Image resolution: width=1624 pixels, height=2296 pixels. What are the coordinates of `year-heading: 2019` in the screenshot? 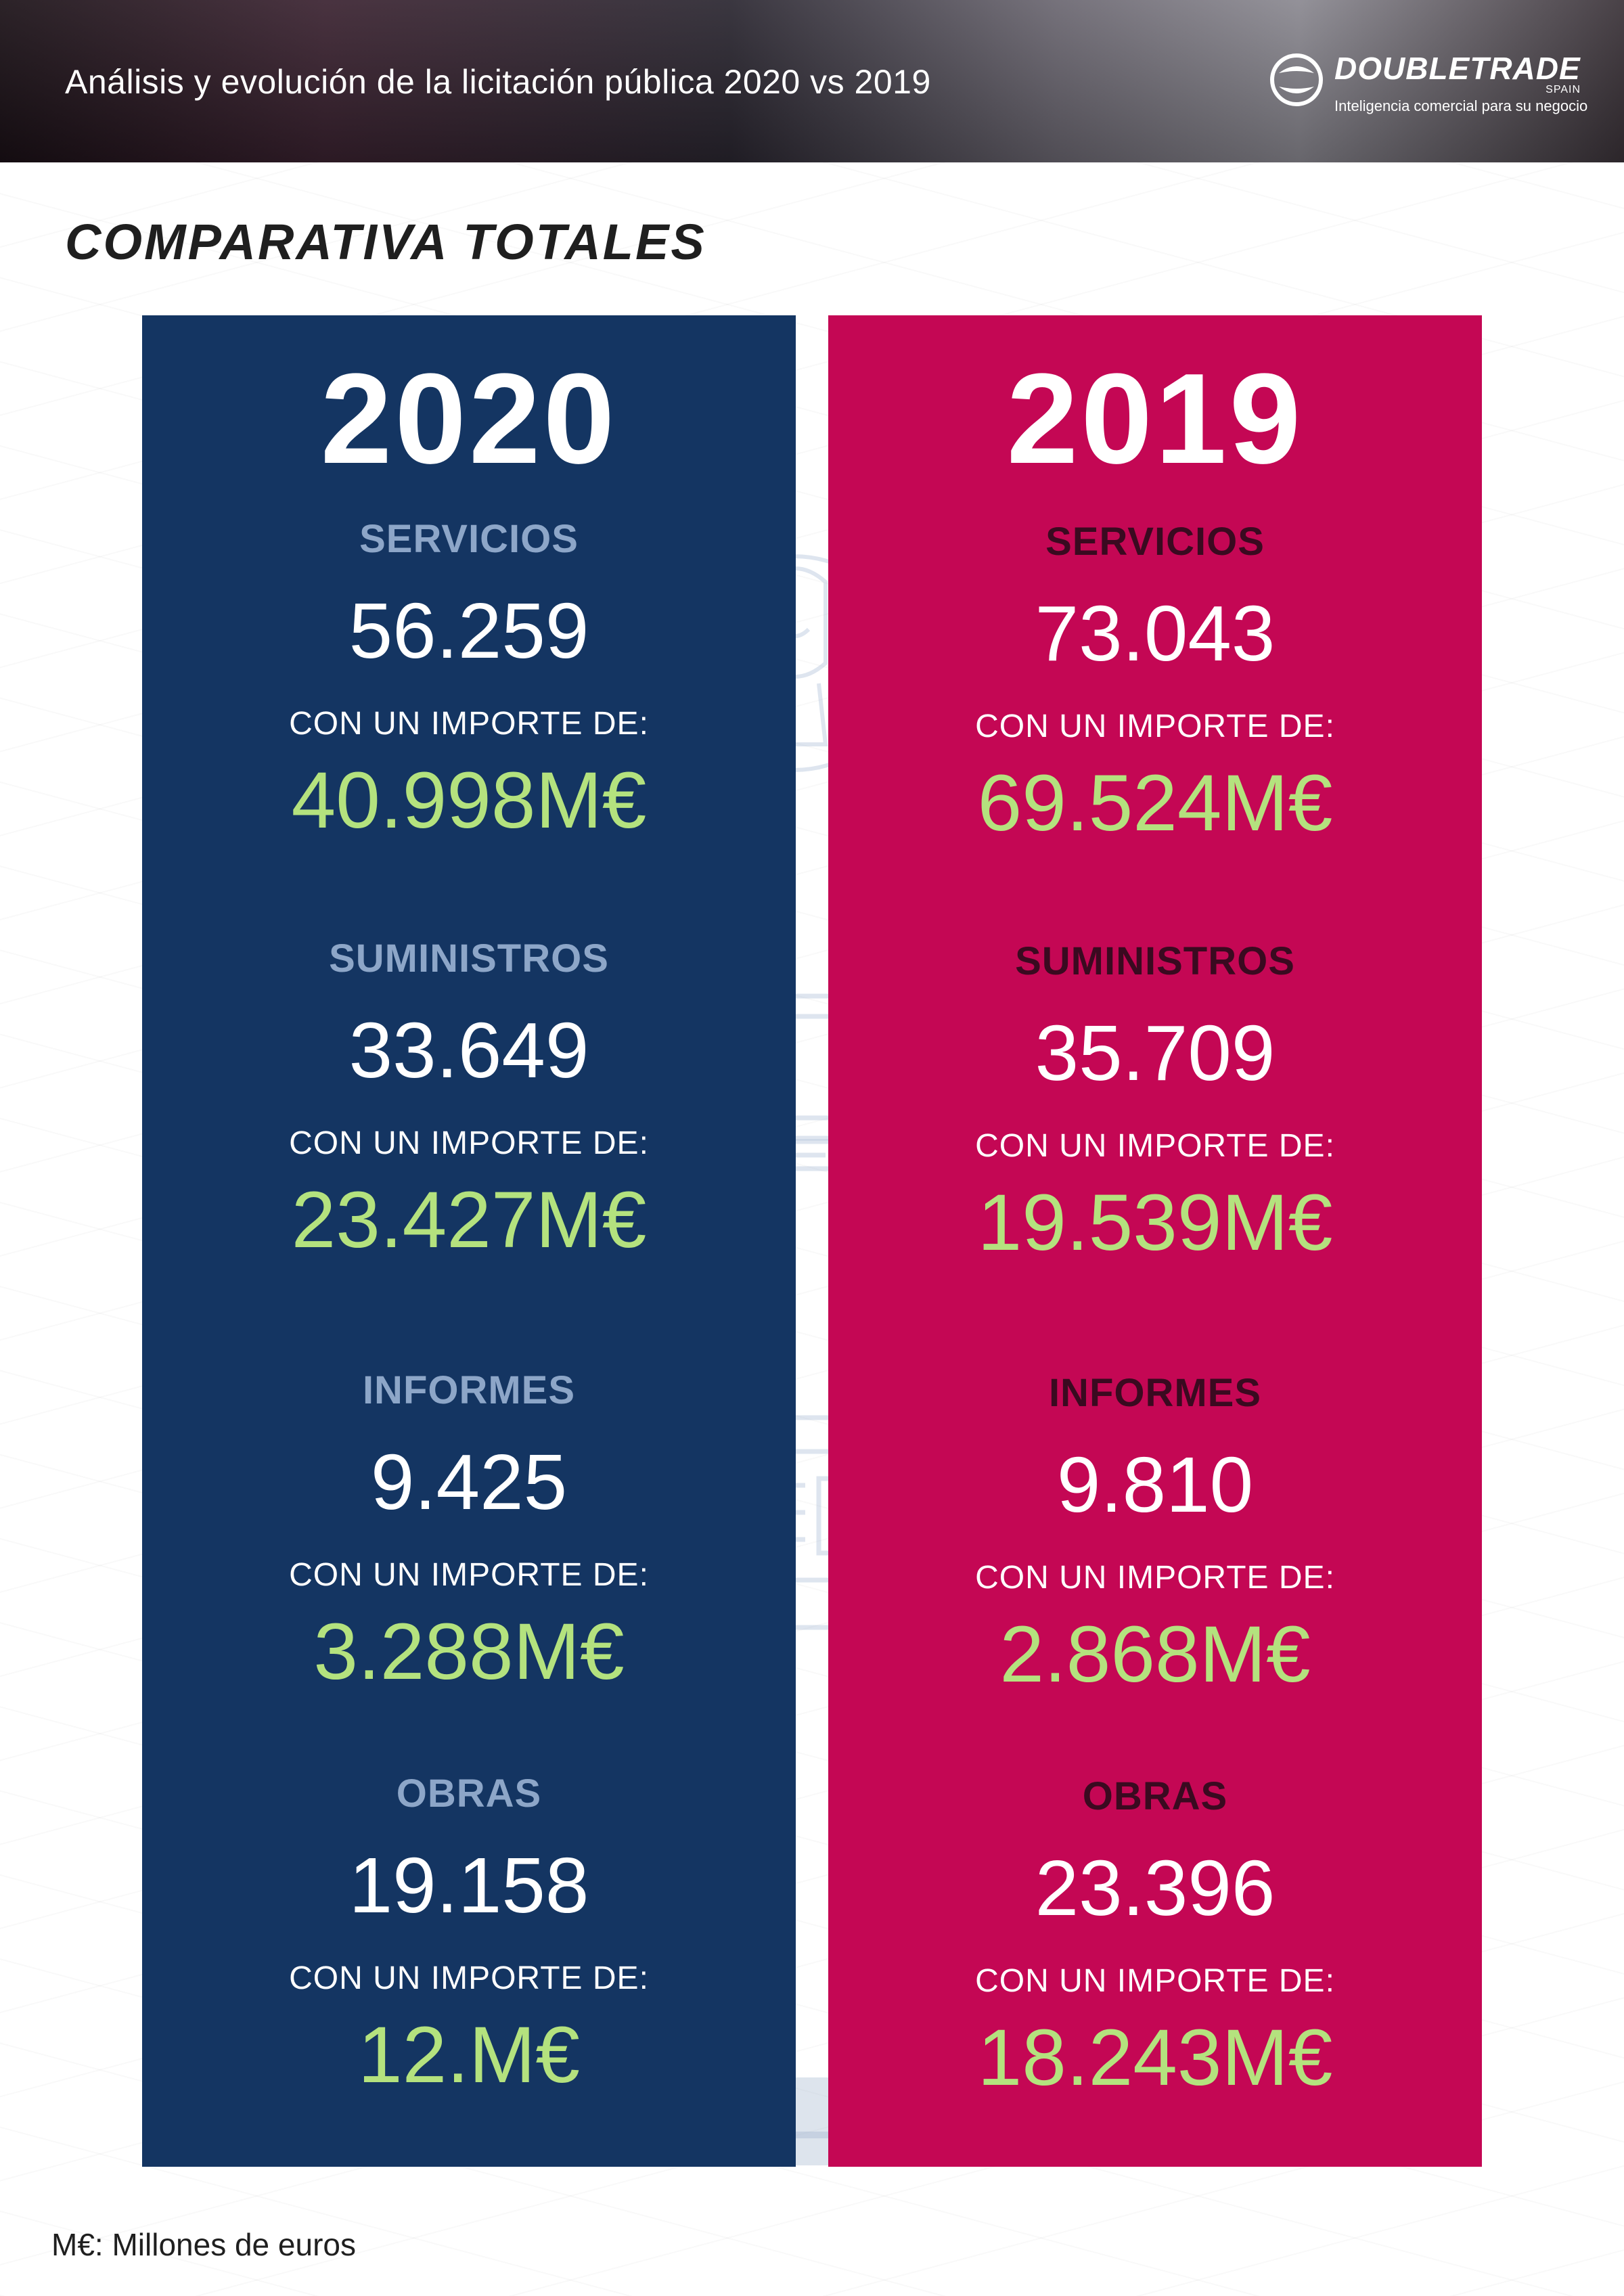 It's located at (1155, 419).